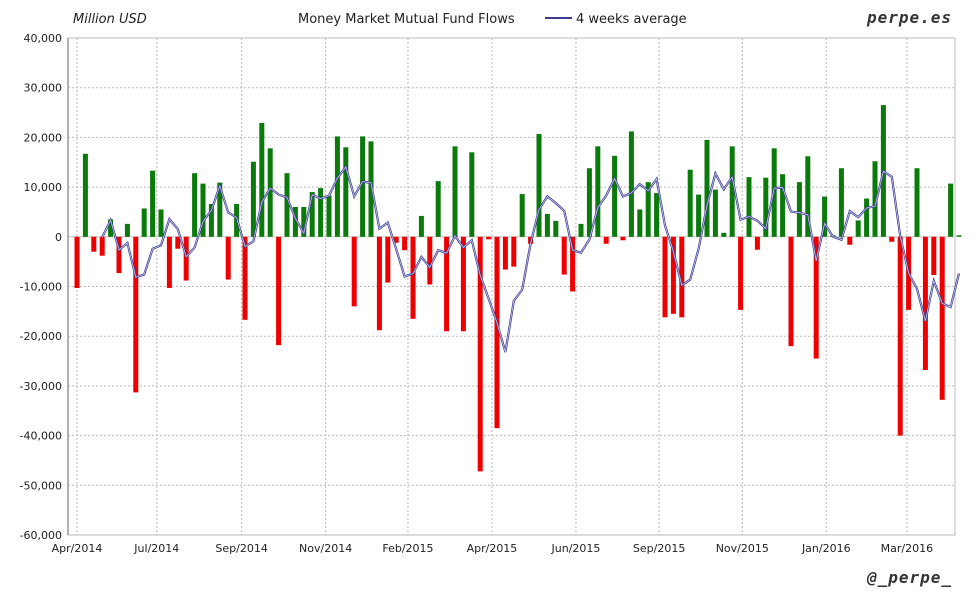 This screenshot has width=980, height=600. Describe the element at coordinates (826, 548) in the screenshot. I see `x-tick-label: Jan/2016` at that location.